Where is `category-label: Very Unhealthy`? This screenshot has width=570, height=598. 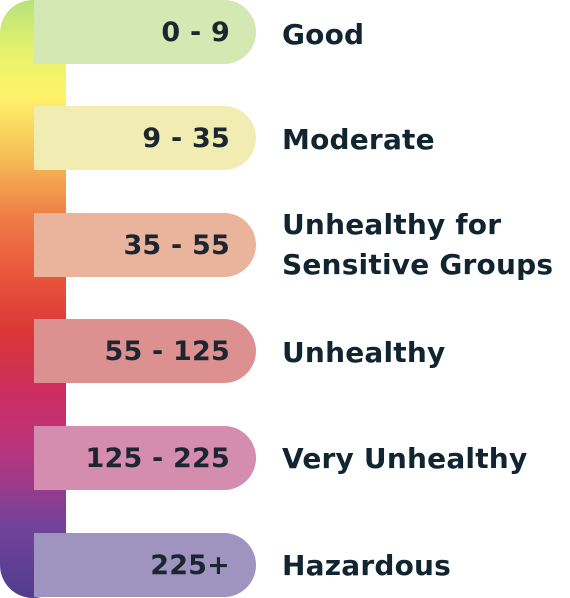 category-label: Very Unhealthy is located at coordinates (405, 458).